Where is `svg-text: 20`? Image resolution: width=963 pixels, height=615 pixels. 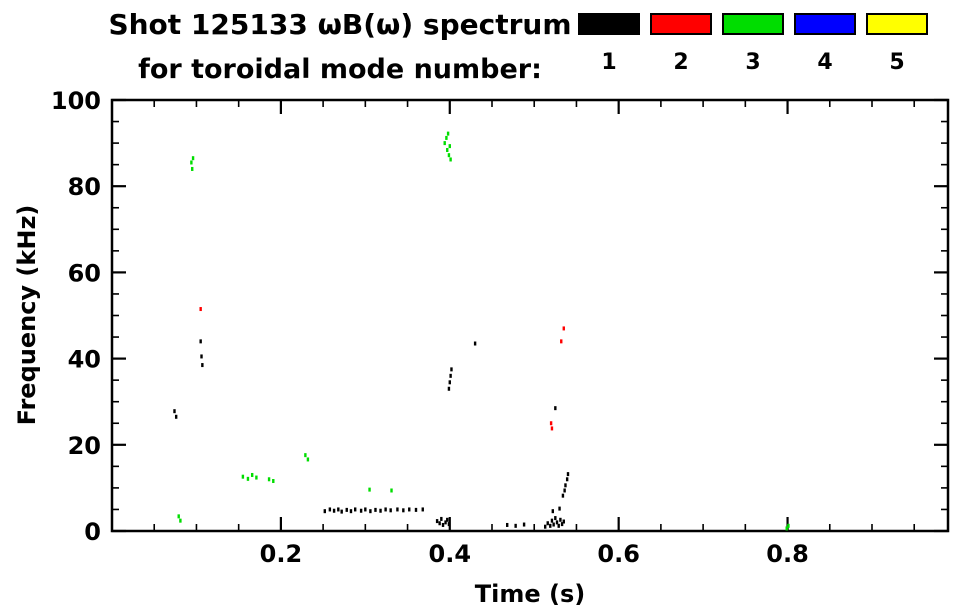 svg-text: 20 is located at coordinates (84, 446).